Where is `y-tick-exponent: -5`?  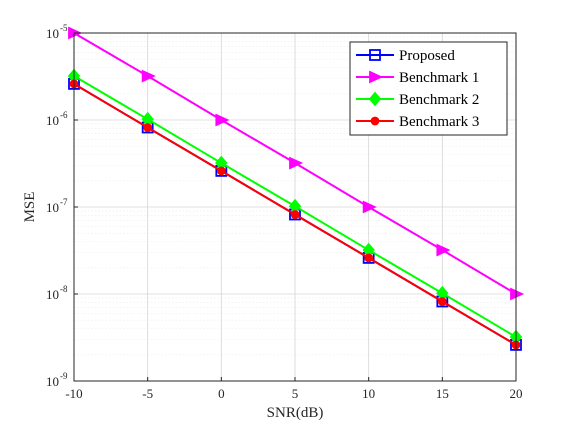 y-tick-exponent: -5 is located at coordinates (64, 28).